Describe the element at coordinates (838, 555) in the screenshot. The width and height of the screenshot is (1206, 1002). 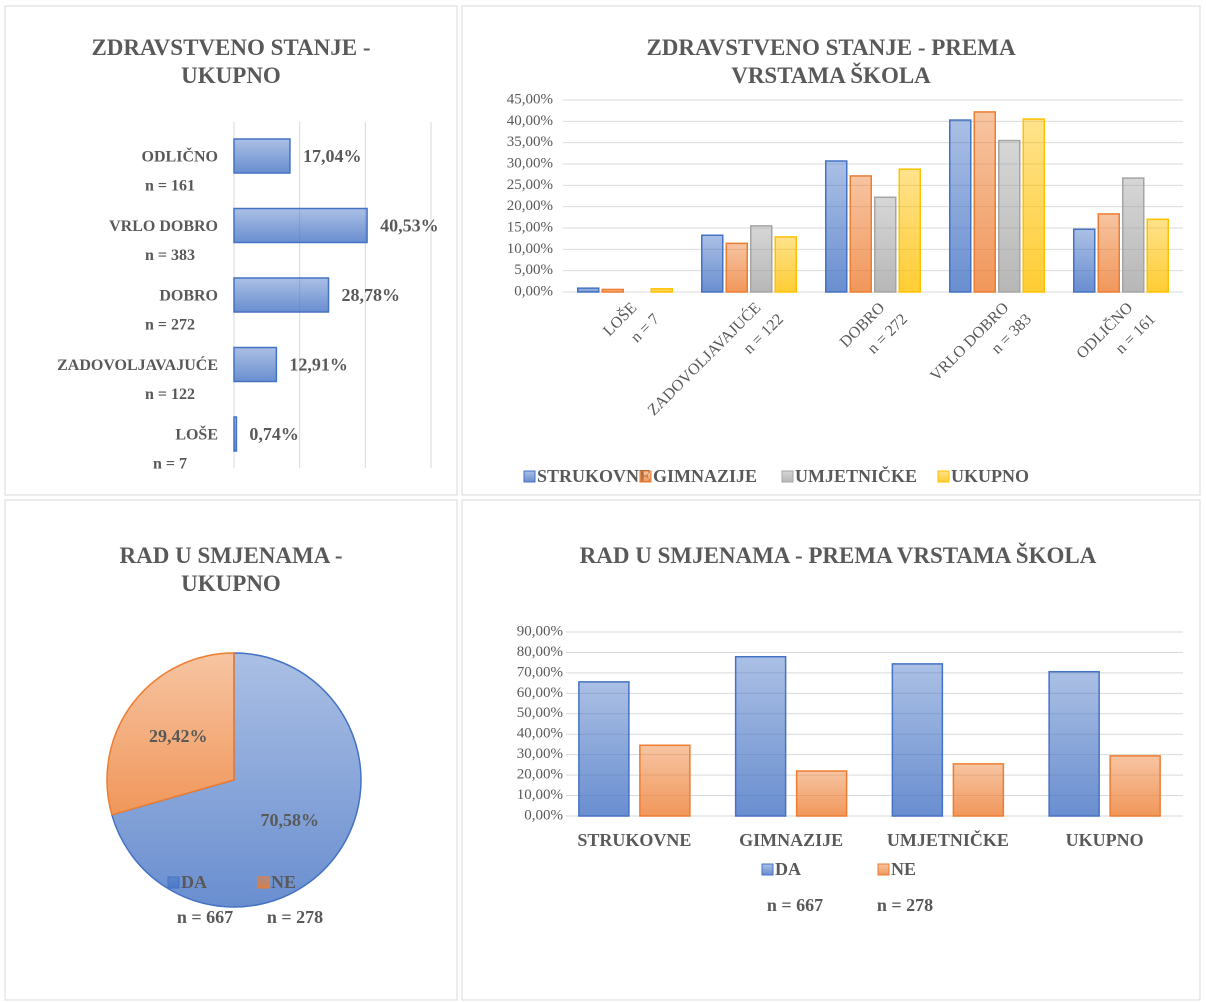
I see `chart-title: RAD U SMJENAMA - PREMA VRSTAMA ŠKOLA` at that location.